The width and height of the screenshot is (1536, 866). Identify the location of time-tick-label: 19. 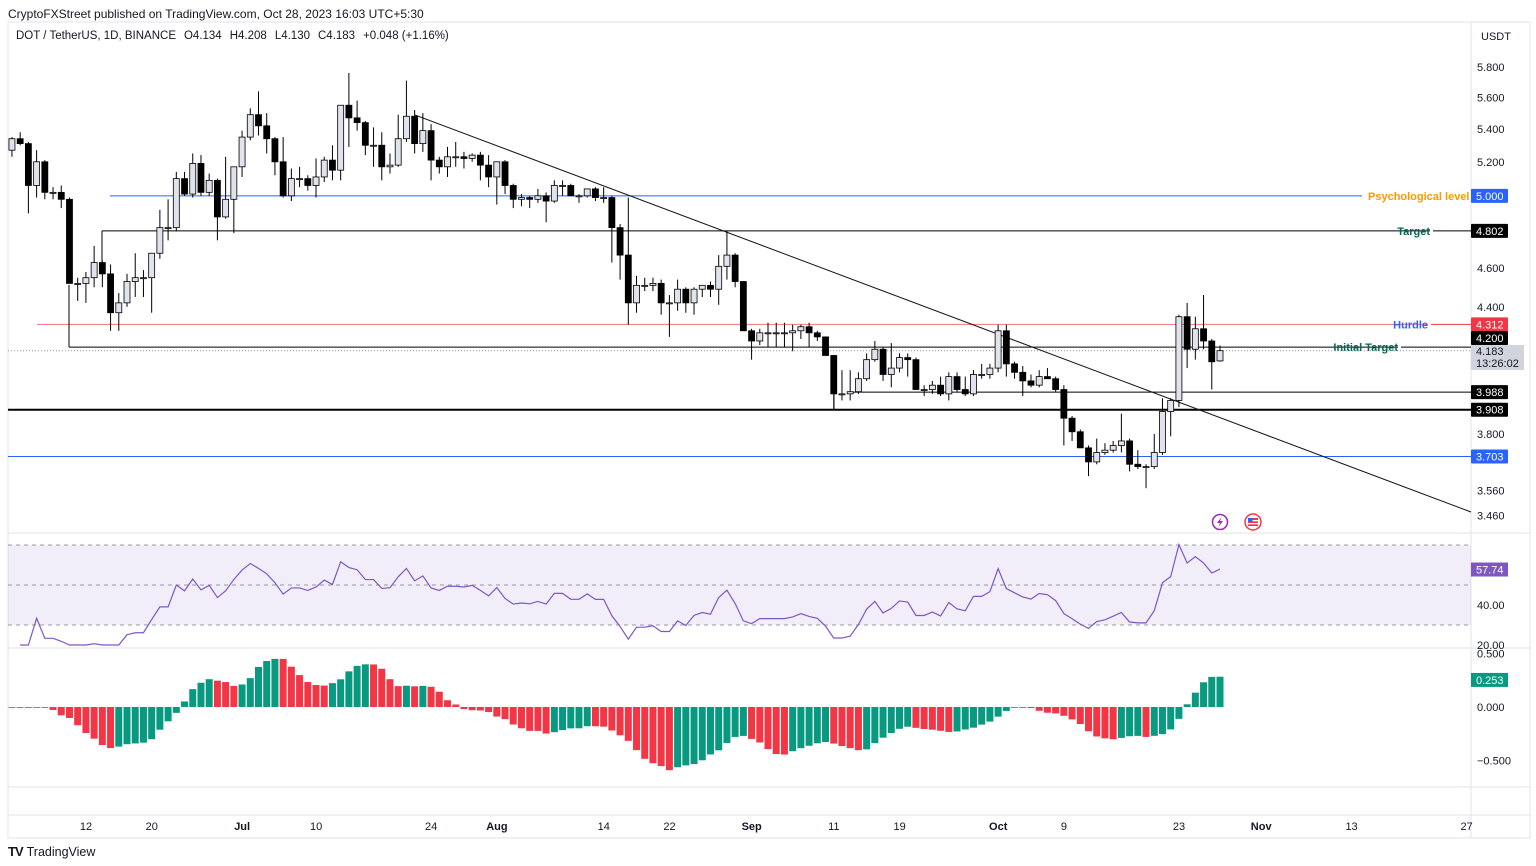
(899, 827).